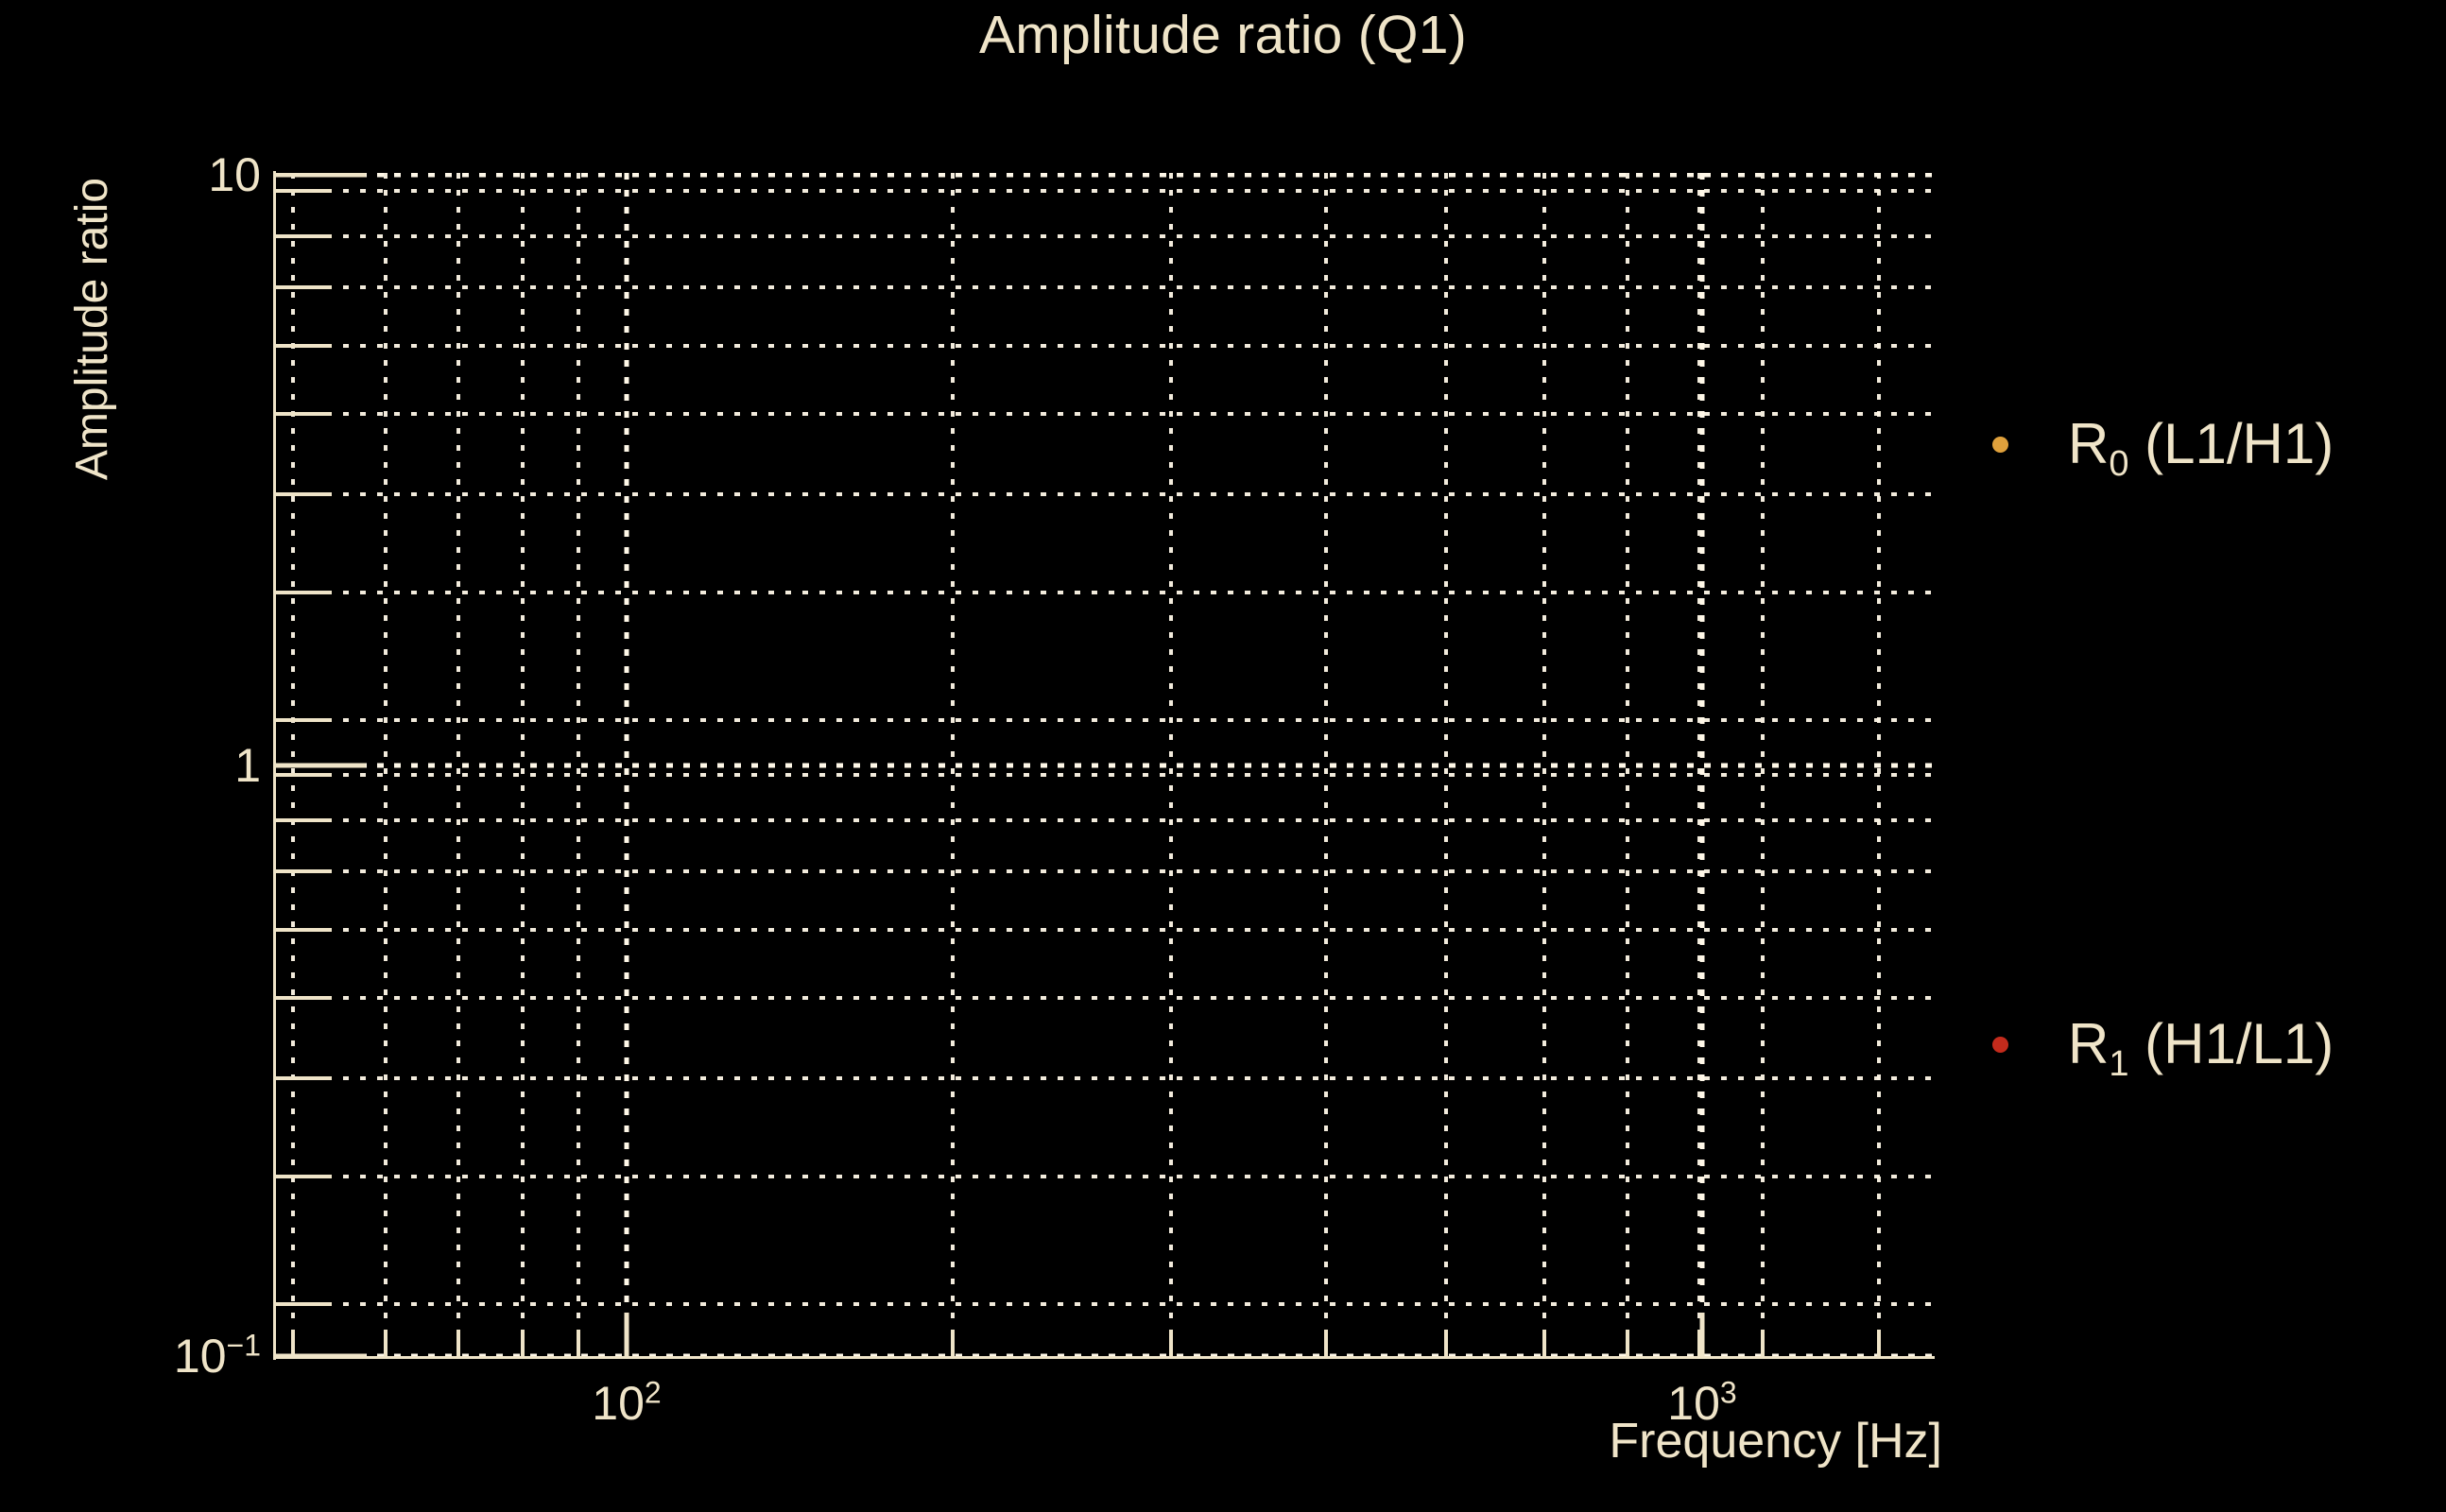  What do you see at coordinates (1223, 35) in the screenshot?
I see `chart-title: Amplitude ratio (Q1)` at bounding box center [1223, 35].